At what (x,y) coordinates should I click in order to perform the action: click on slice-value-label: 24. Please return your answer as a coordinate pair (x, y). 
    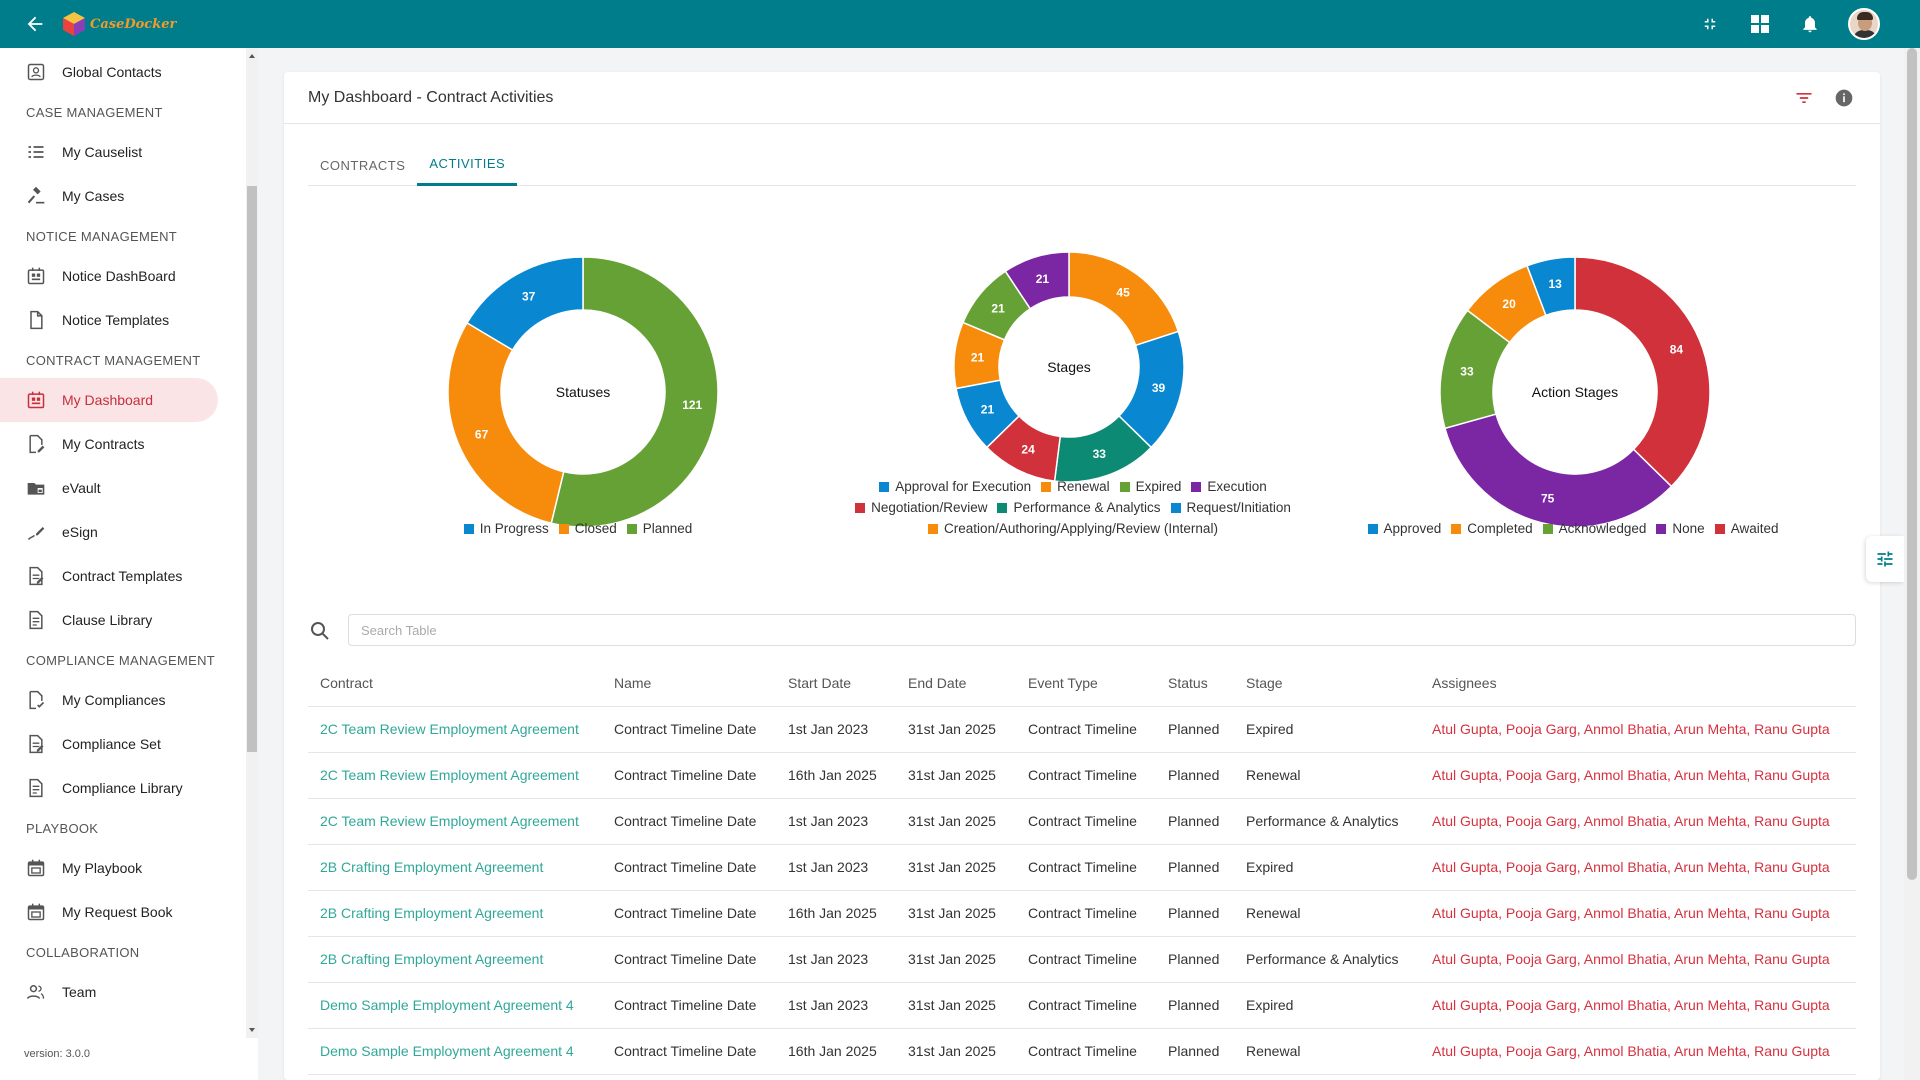
    Looking at the image, I should click on (1028, 449).